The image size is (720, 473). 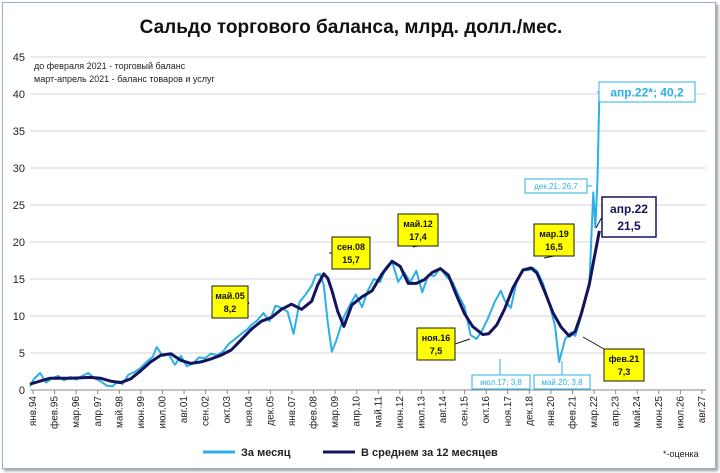 I want to click on legend-label-monthly: За месяц, so click(x=266, y=453).